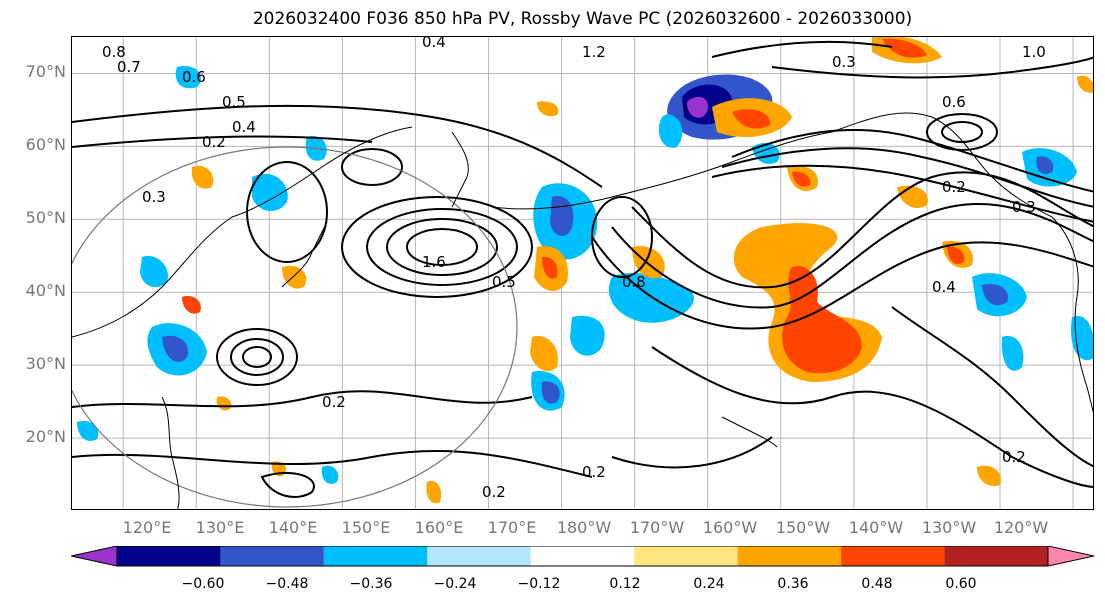 This screenshot has height=604, width=1105. Describe the element at coordinates (147, 527) in the screenshot. I see `lon-label-120e: 120°E` at that location.